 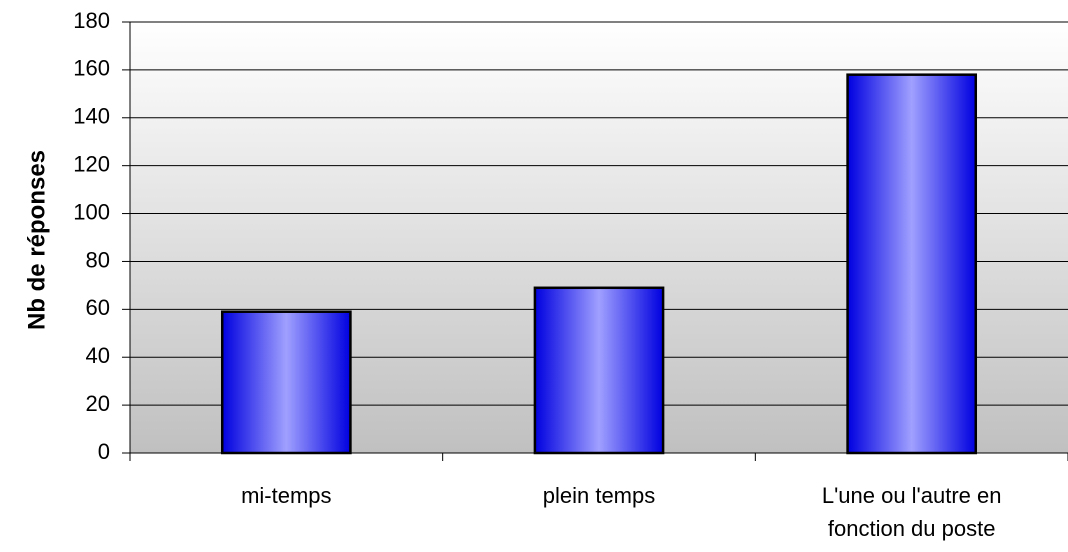 I want to click on x-tick-label: mi-temps, so click(x=286, y=495).